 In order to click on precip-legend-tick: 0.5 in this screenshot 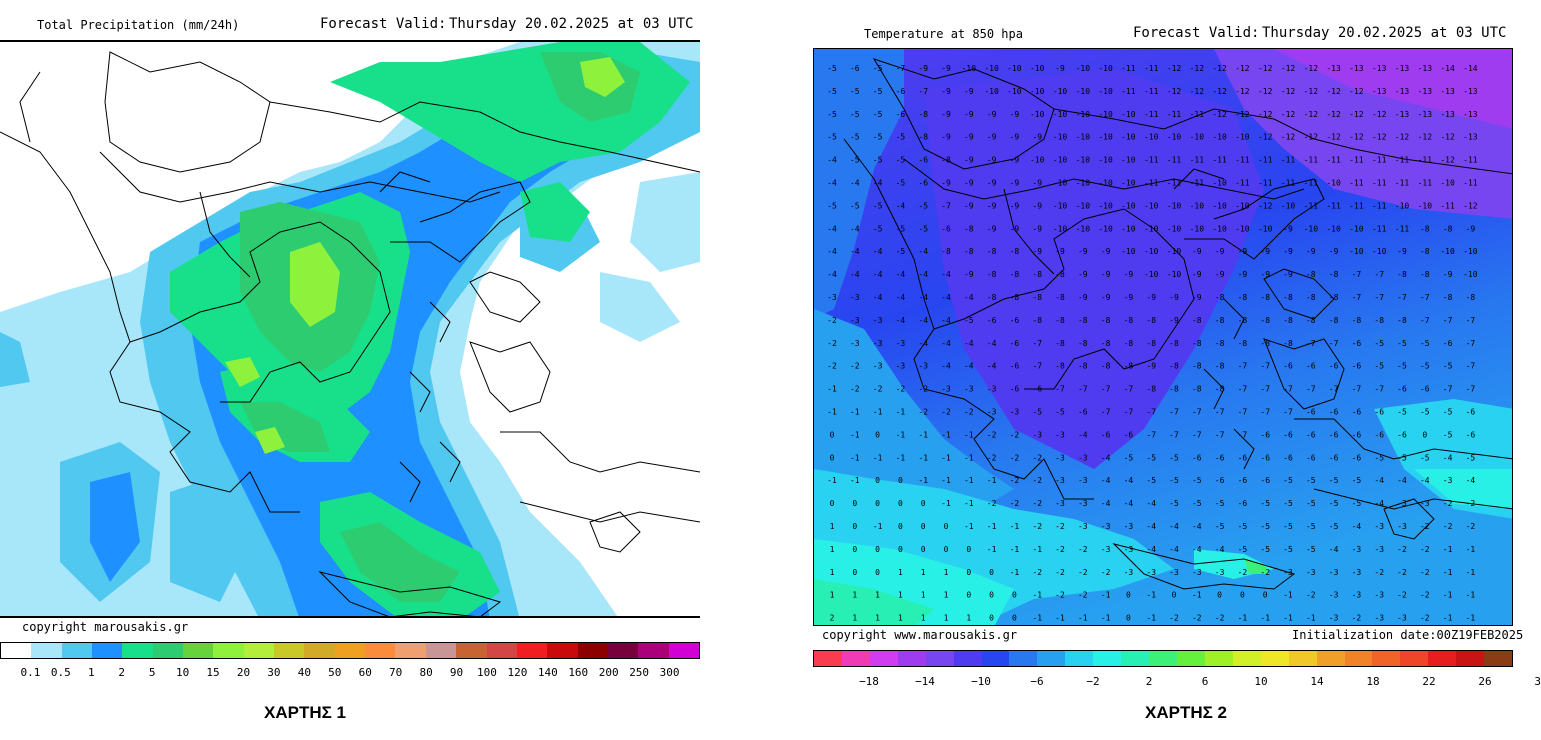, I will do `click(60, 672)`.